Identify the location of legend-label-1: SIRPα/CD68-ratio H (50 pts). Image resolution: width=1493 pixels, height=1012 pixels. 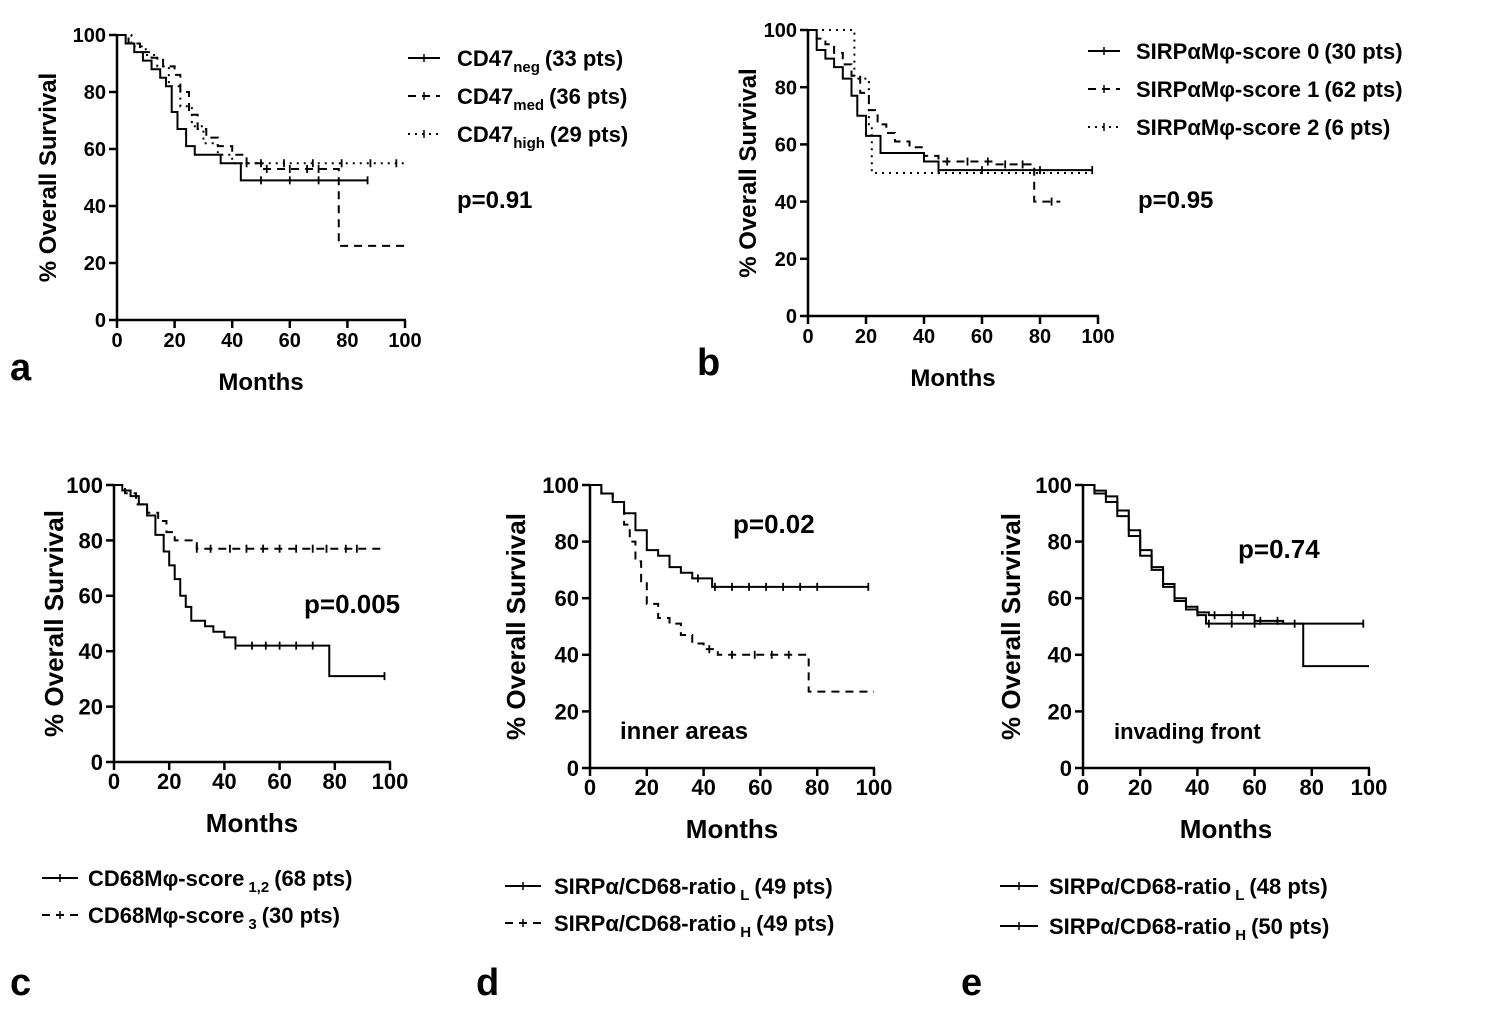
(1189, 929).